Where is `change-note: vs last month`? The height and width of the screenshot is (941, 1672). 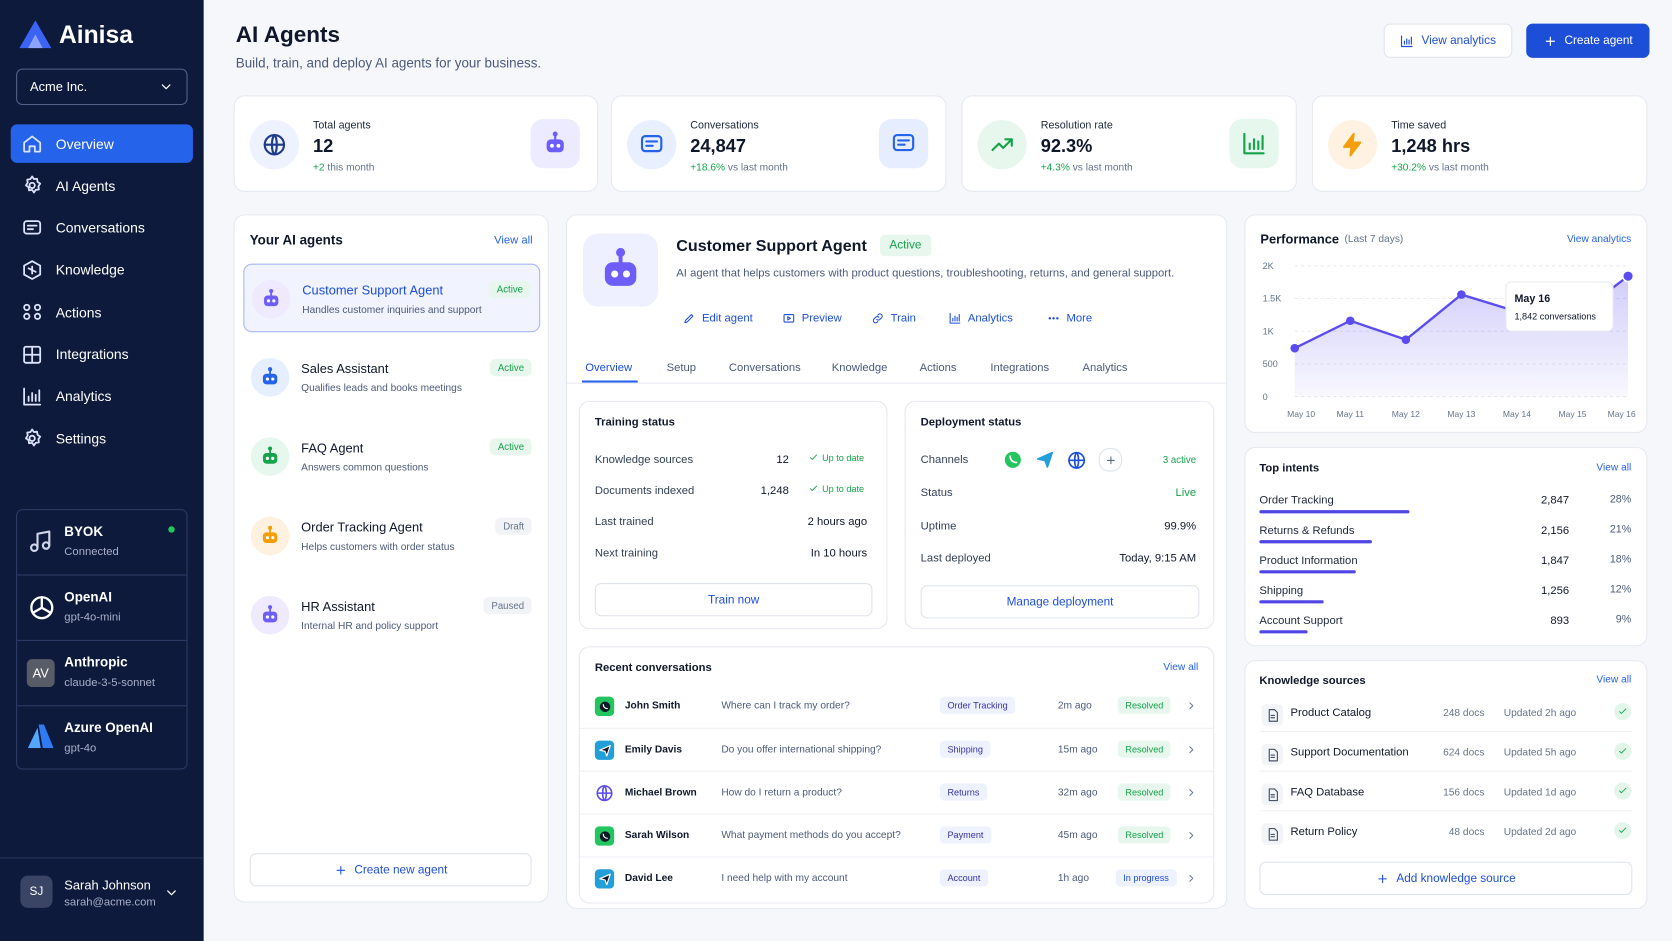
change-note: vs last month is located at coordinates (1102, 167).